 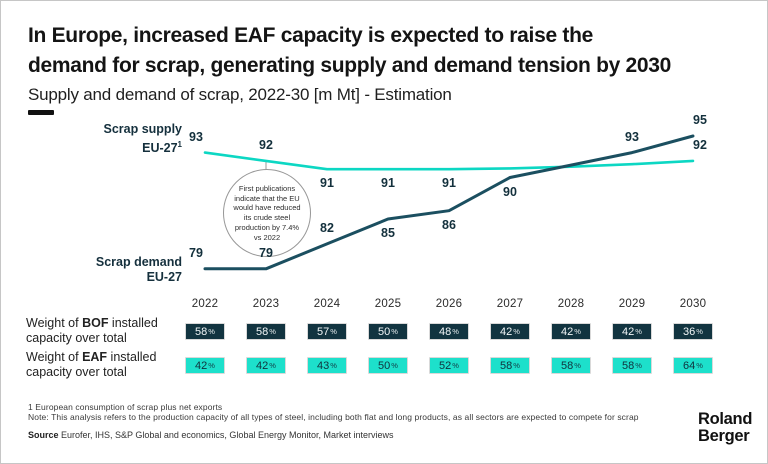 What do you see at coordinates (327, 331) in the screenshot?
I see `bof-badge: 57%` at bounding box center [327, 331].